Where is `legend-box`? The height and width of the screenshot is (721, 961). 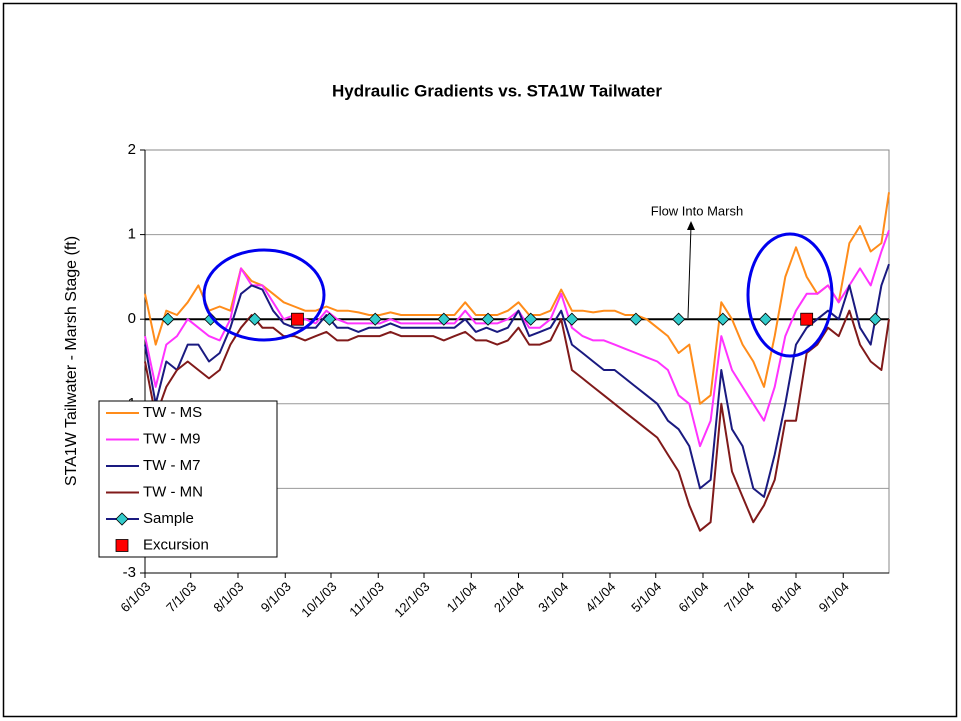
legend-box is located at coordinates (188, 479).